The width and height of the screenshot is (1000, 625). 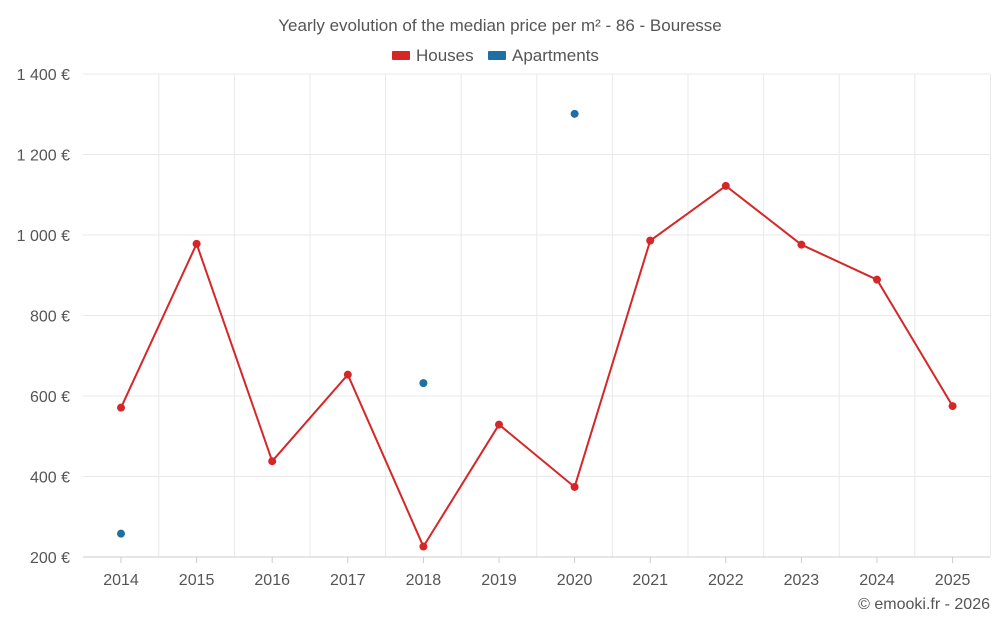 I want to click on y-tick-label: 1 200 €, so click(x=43, y=156).